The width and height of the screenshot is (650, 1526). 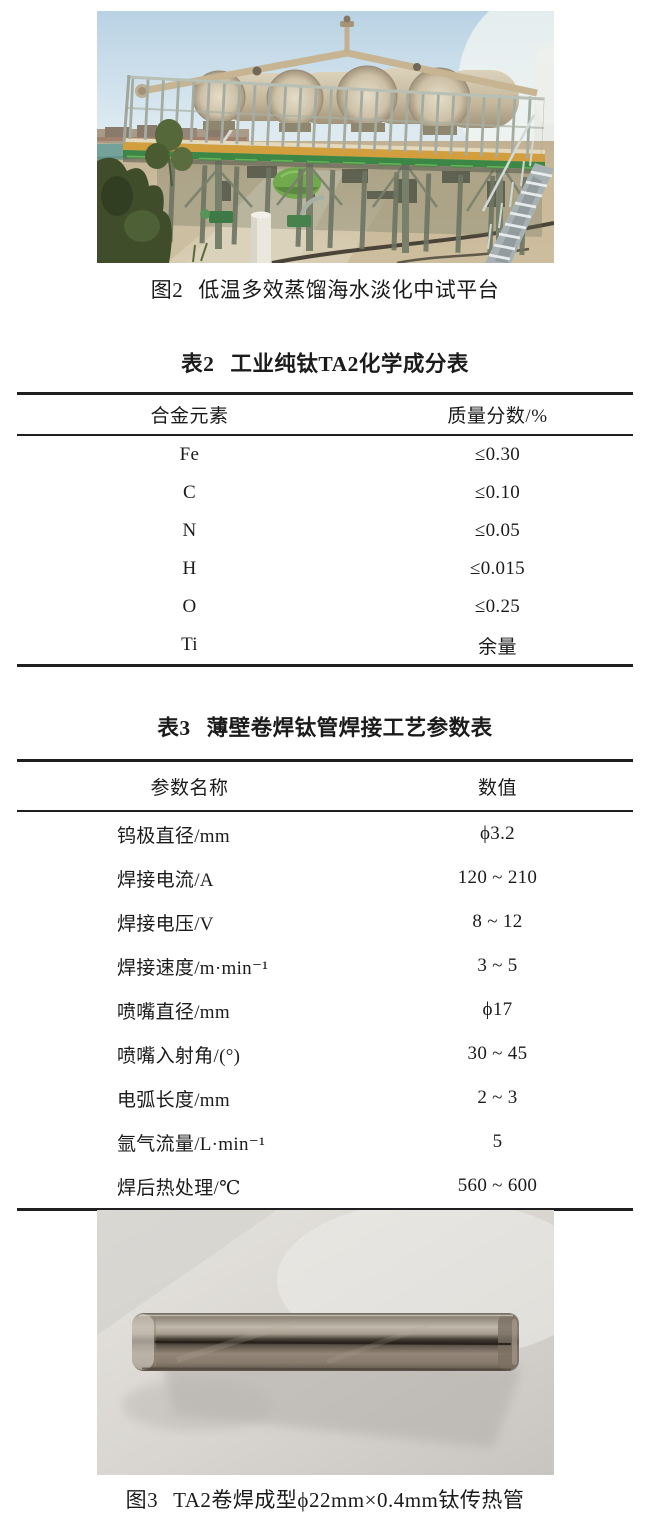 I want to click on parameter-cell: 焊接电流/A, so click(x=165, y=880).